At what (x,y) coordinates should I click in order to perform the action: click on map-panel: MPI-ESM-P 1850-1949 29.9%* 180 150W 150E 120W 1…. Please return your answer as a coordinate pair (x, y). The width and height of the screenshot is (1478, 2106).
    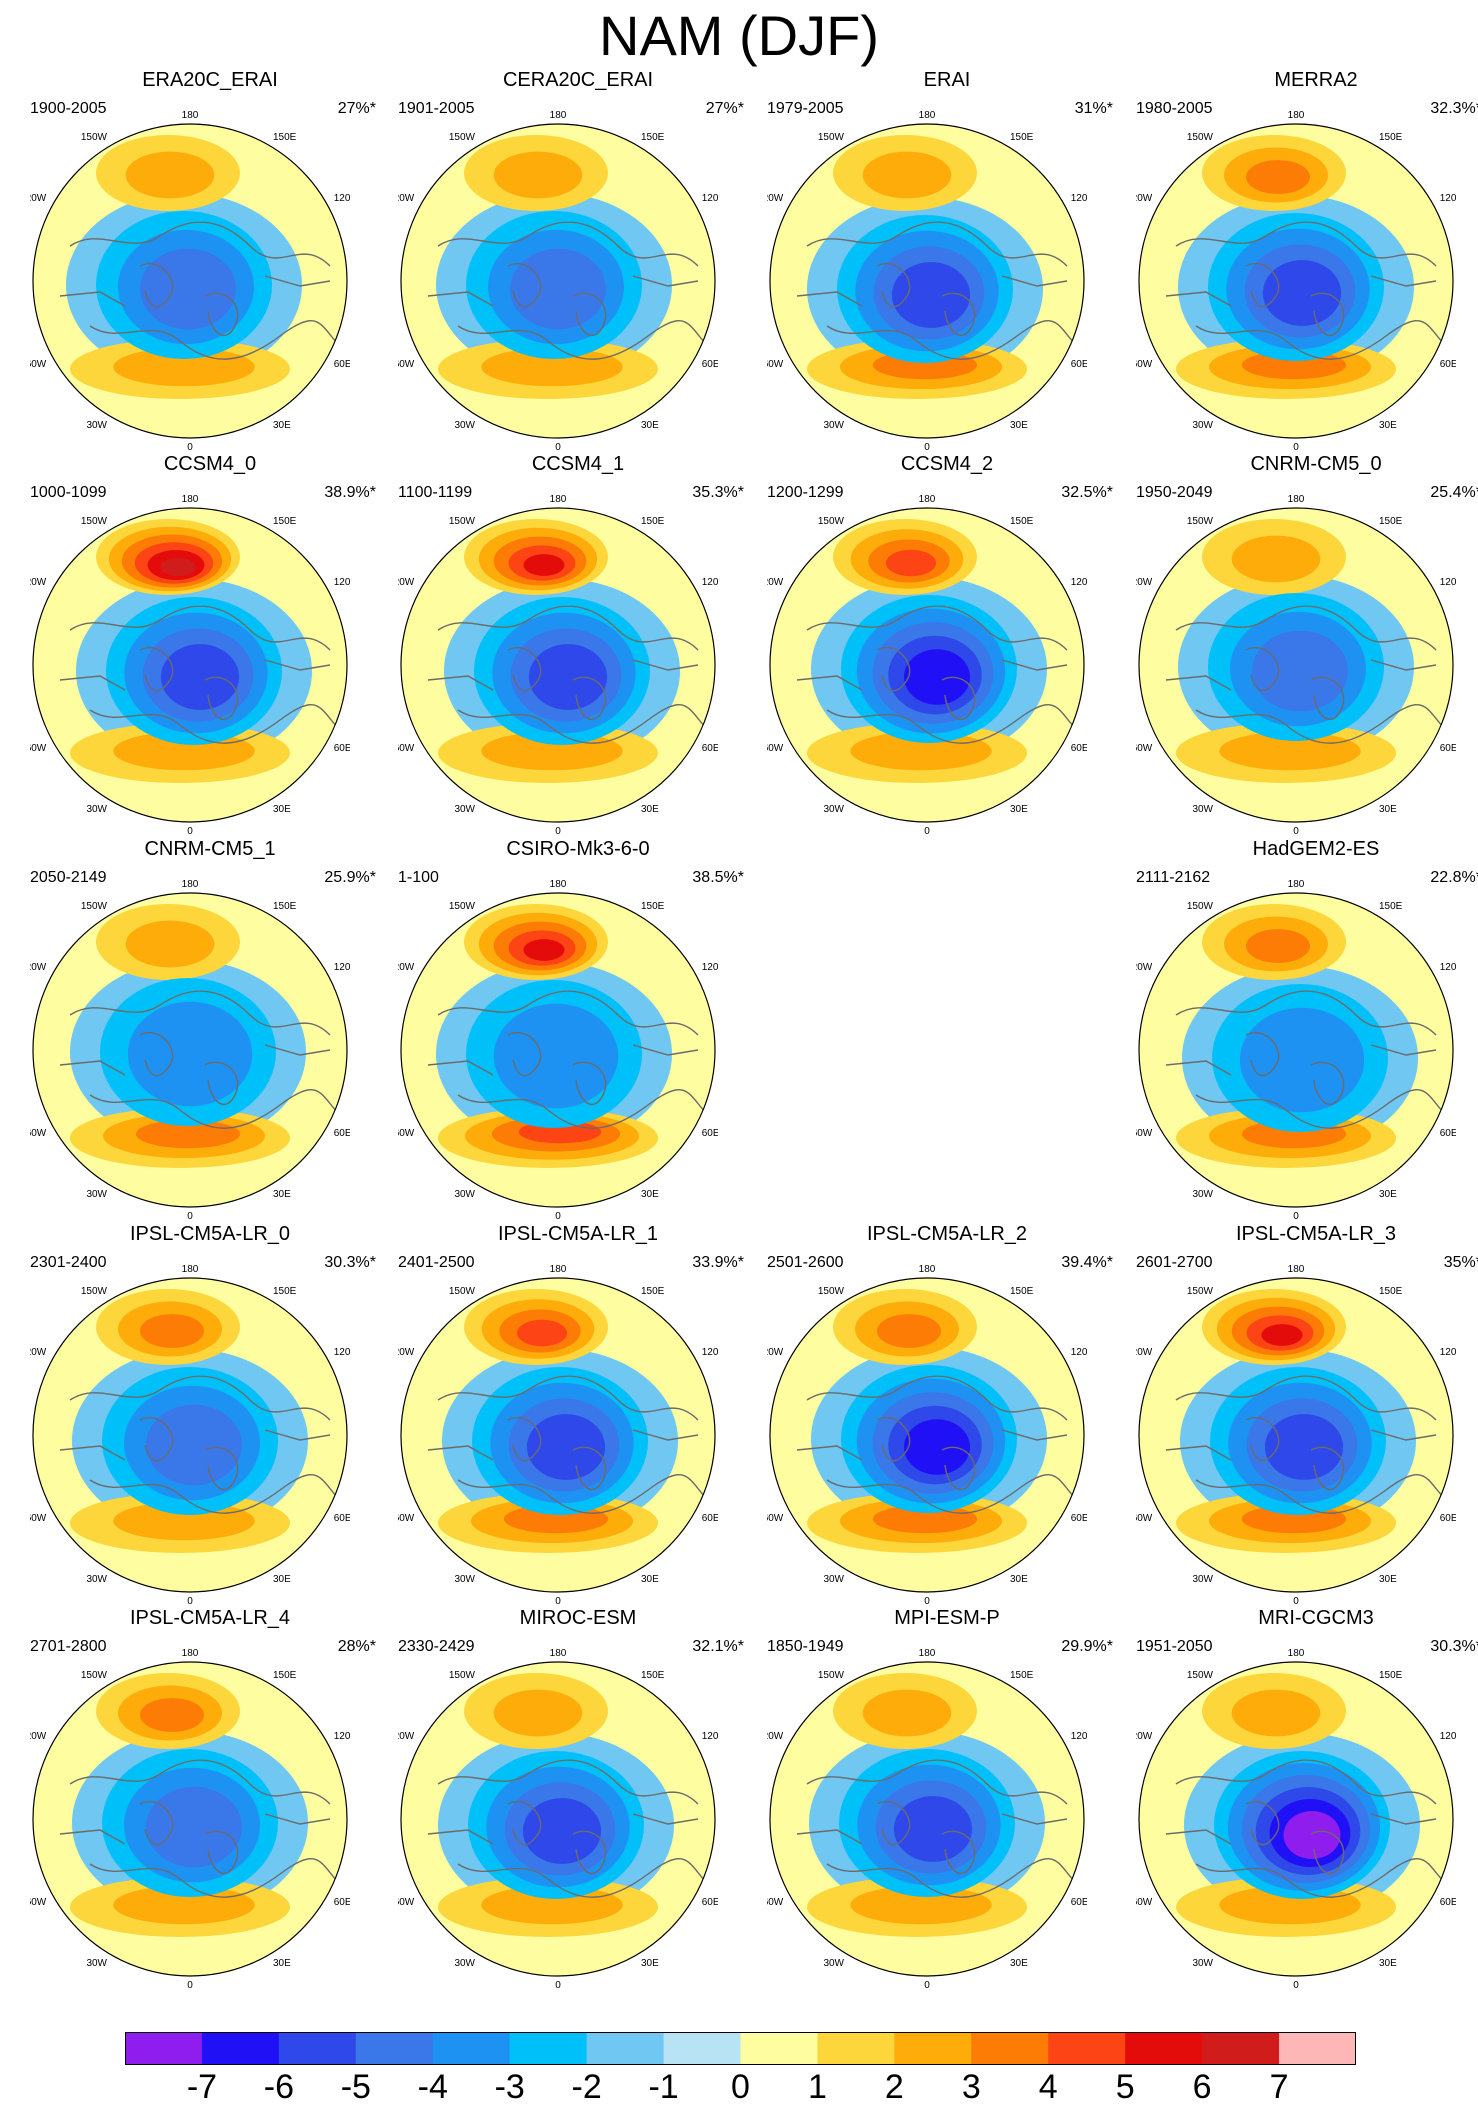
    Looking at the image, I should click on (947, 1798).